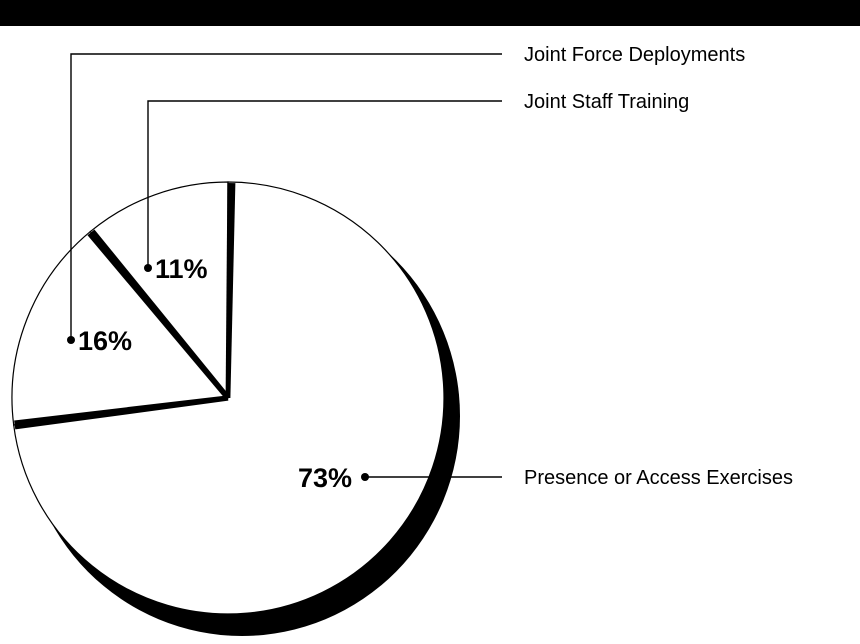 The width and height of the screenshot is (860, 644). What do you see at coordinates (606, 102) in the screenshot?
I see `category-label-joint-staff-training: Joint Staff Training` at bounding box center [606, 102].